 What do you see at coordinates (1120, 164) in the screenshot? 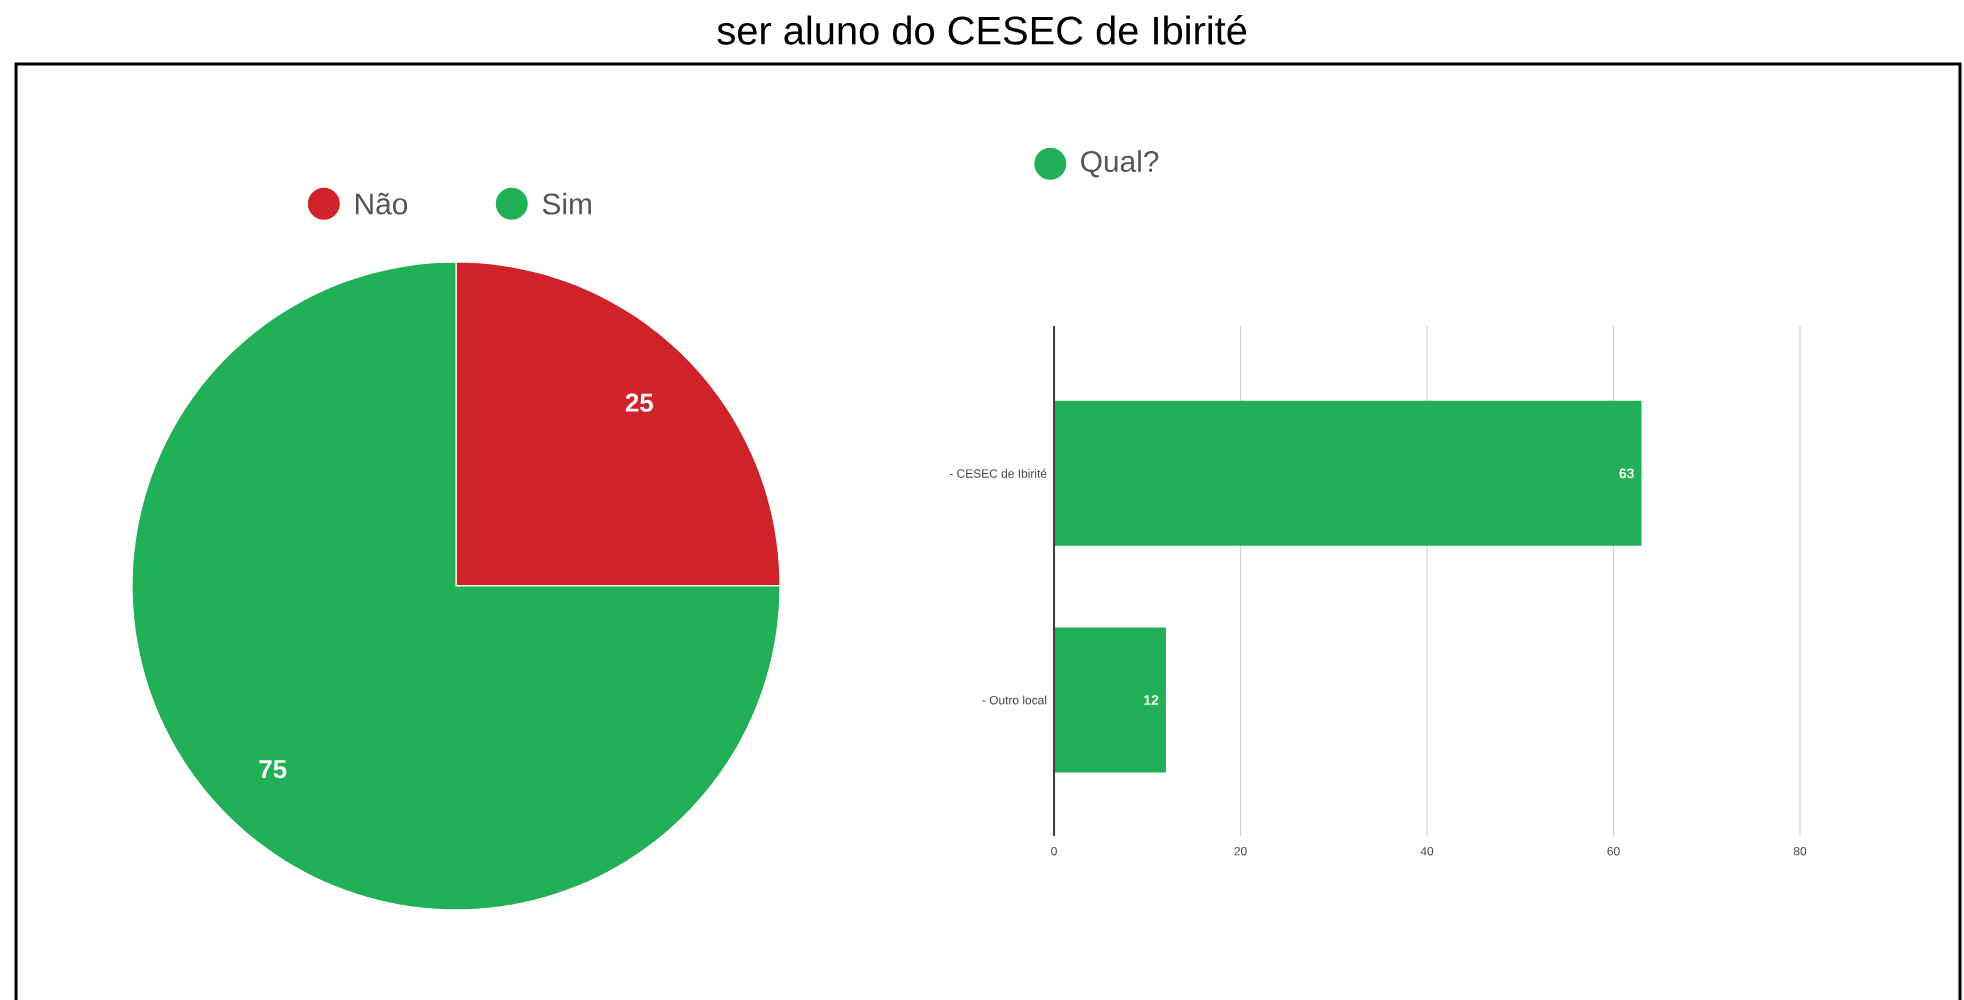
I see `legend-label: Qual?` at bounding box center [1120, 164].